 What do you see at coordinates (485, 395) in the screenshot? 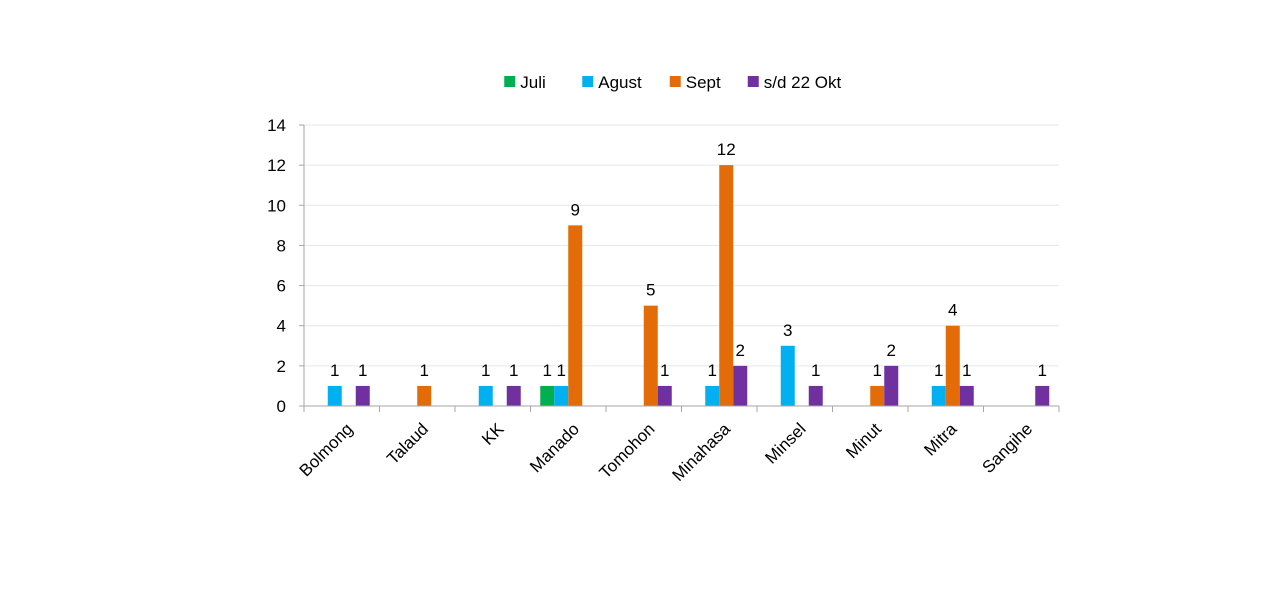
I see `bar-agust-kk` at bounding box center [485, 395].